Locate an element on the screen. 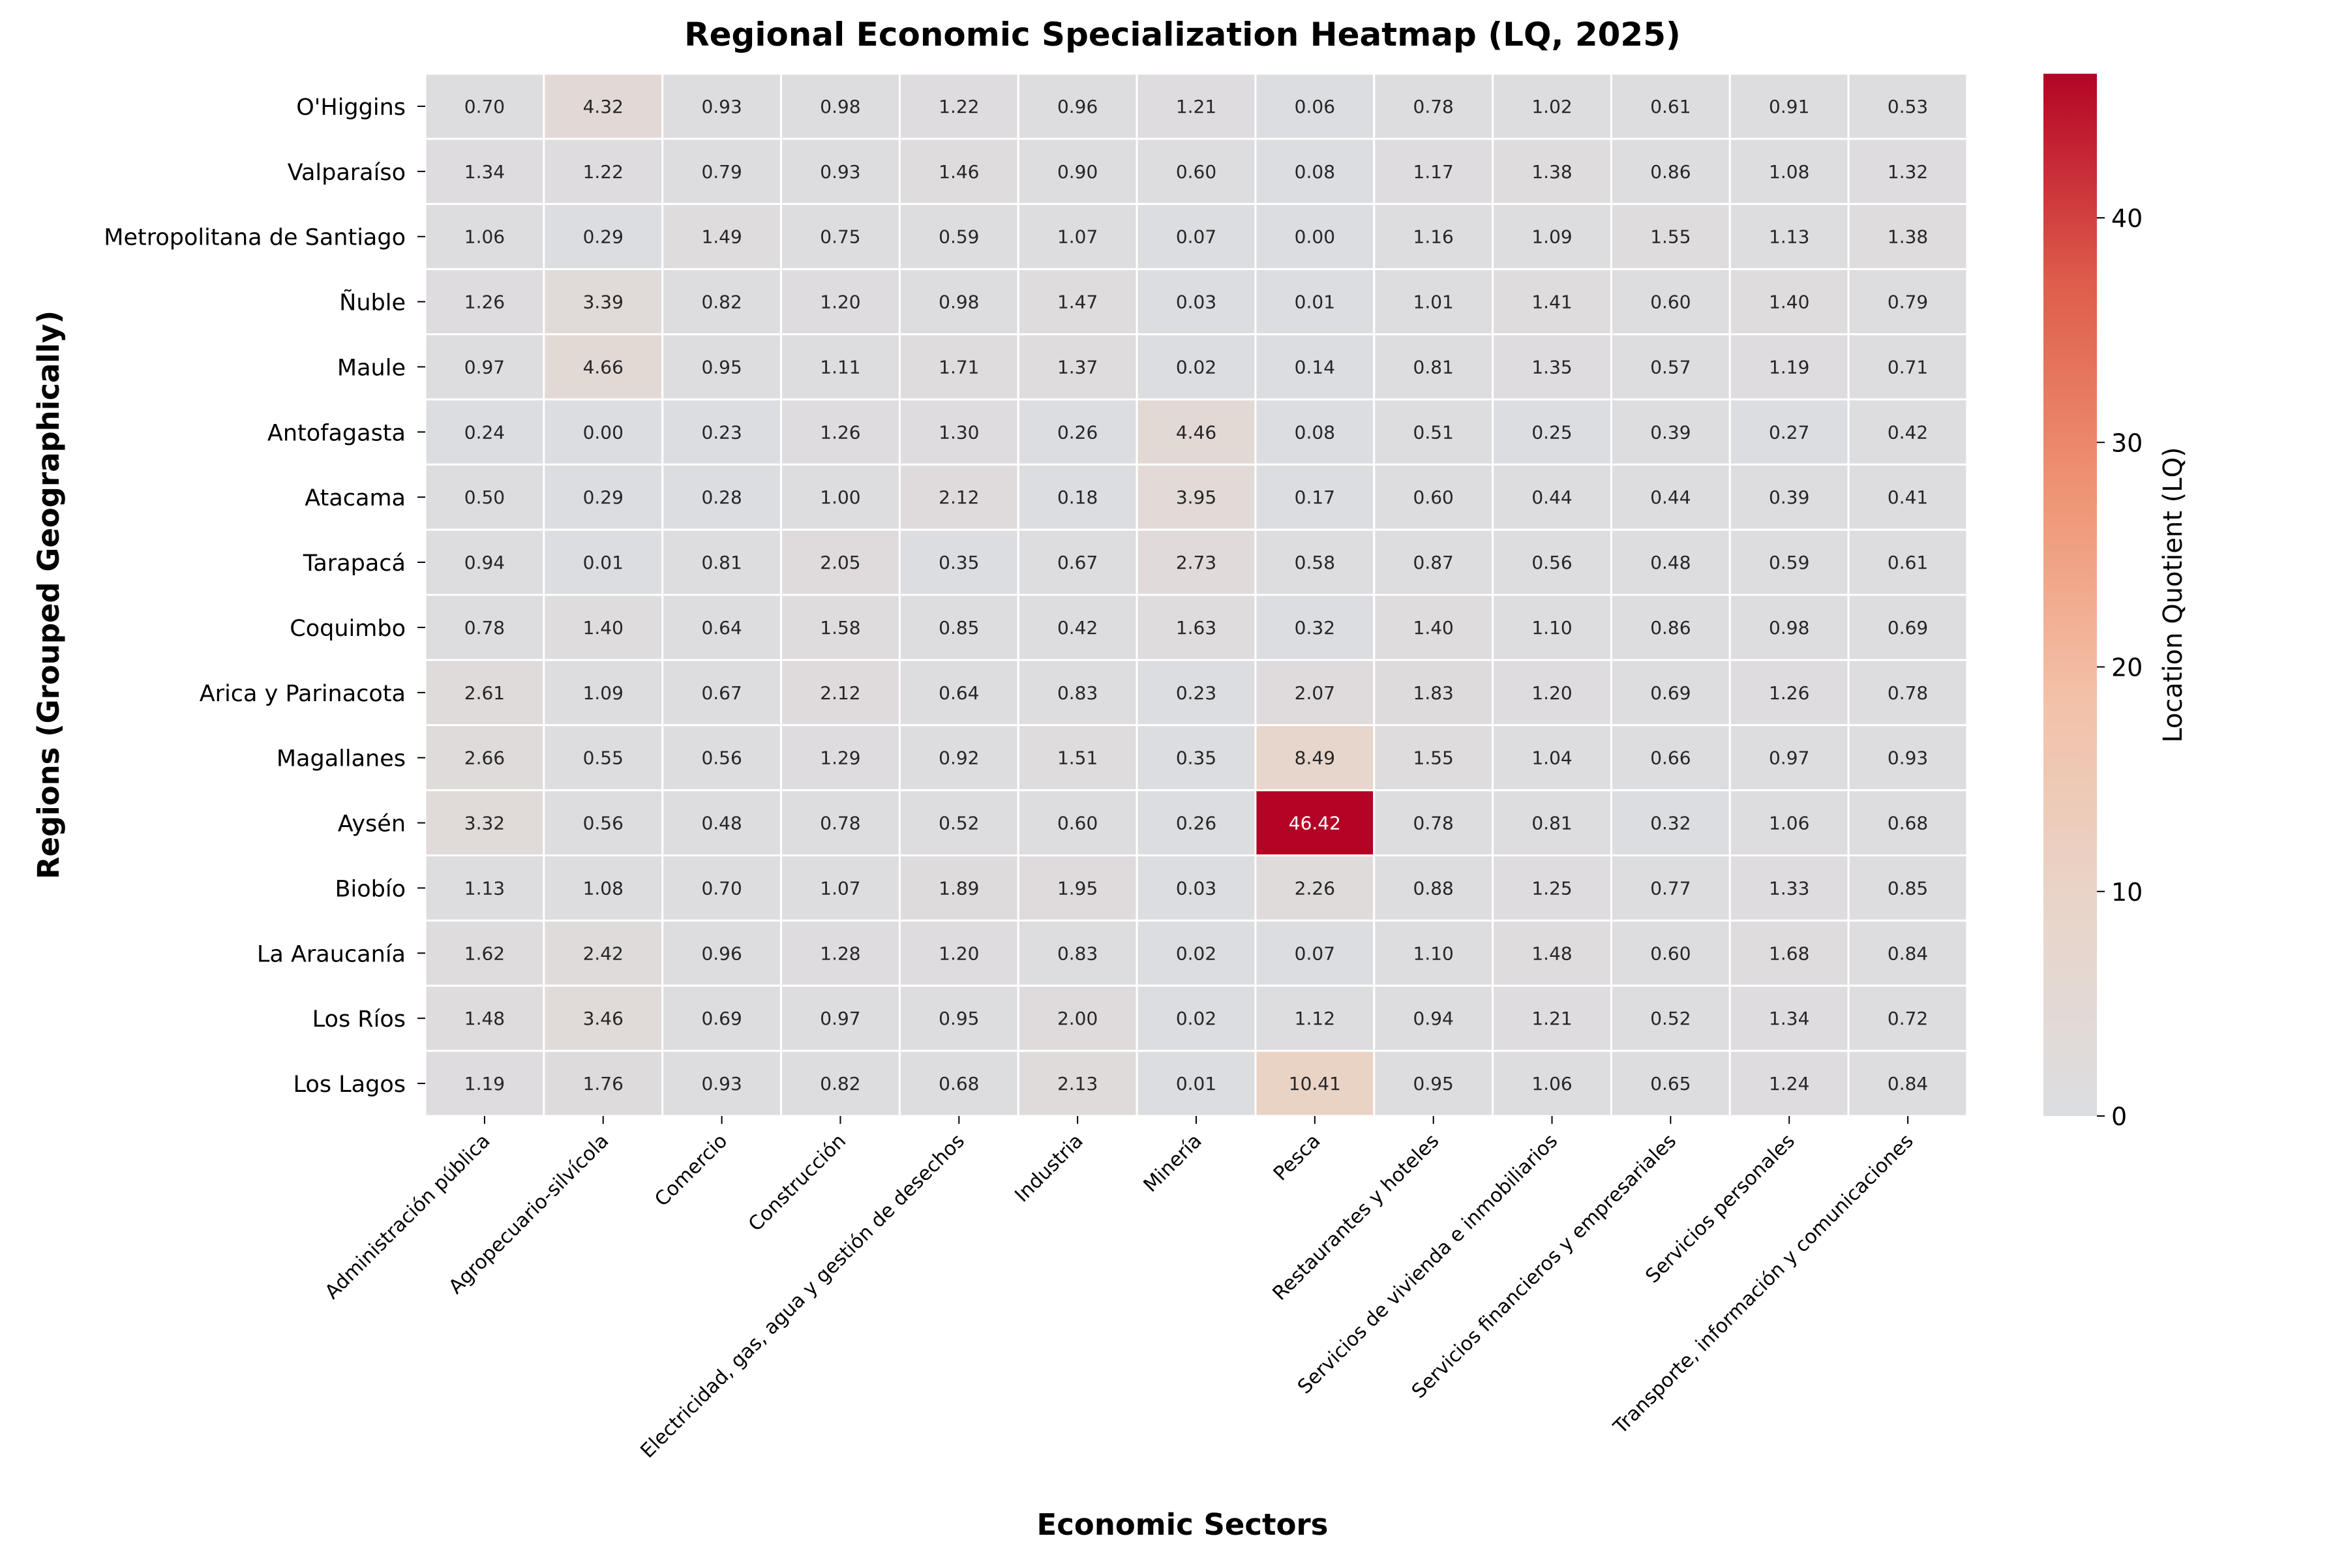 This screenshot has width=2348, height=1568. cell-value-label: 0.84 is located at coordinates (1908, 1083).